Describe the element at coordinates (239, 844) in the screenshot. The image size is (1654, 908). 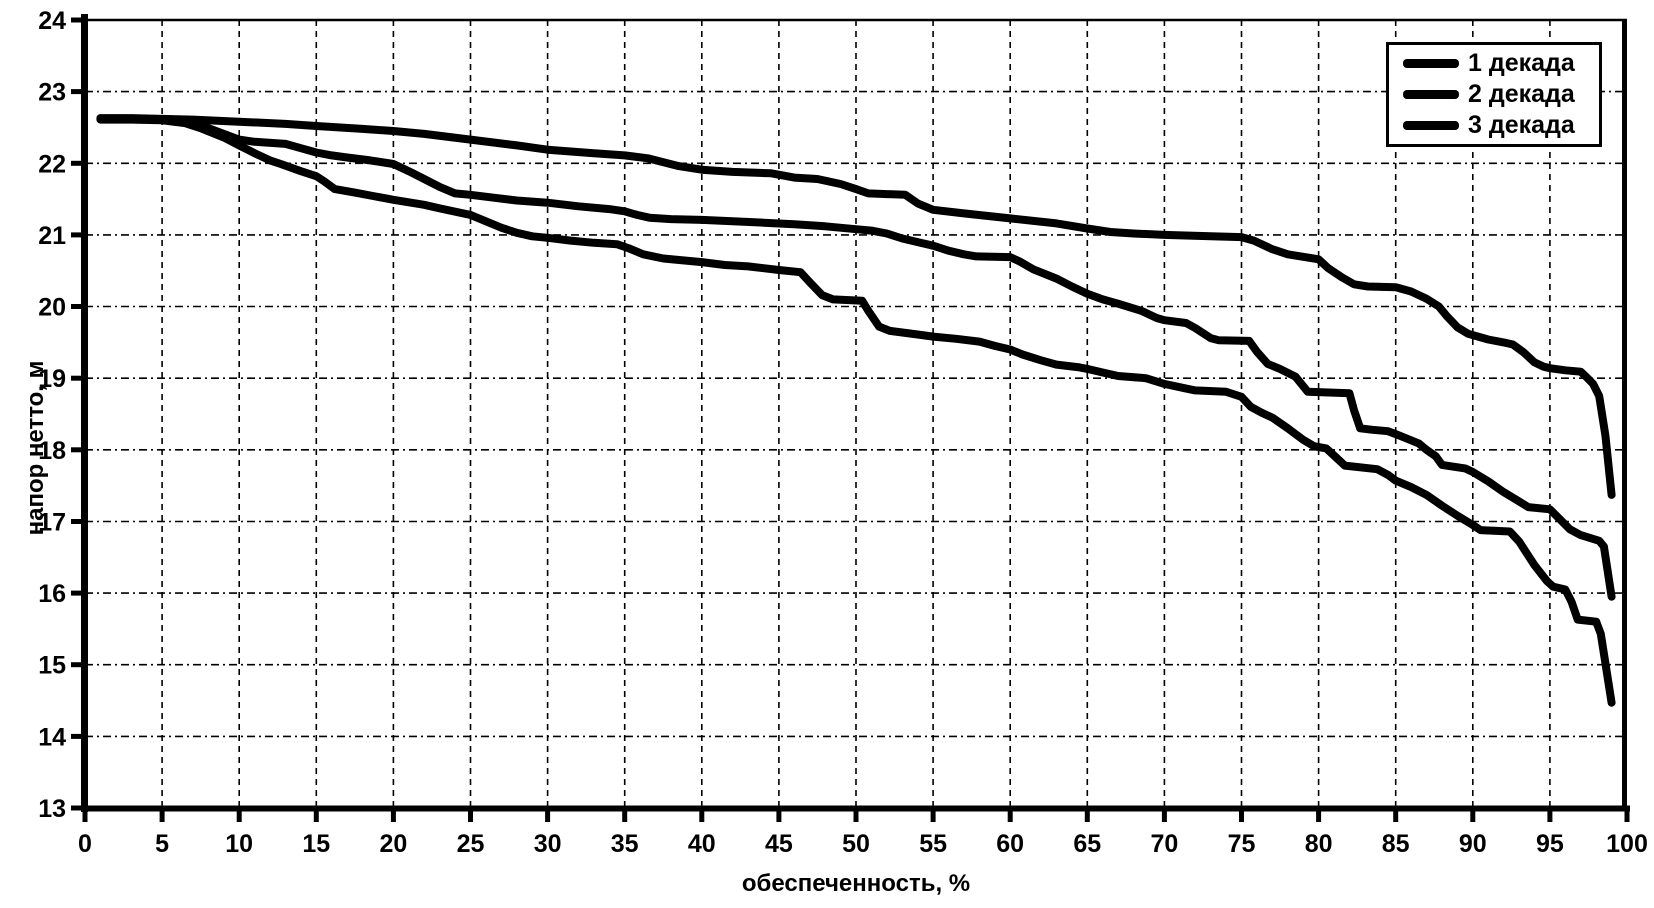
I see `x-tick-label: 10` at that location.